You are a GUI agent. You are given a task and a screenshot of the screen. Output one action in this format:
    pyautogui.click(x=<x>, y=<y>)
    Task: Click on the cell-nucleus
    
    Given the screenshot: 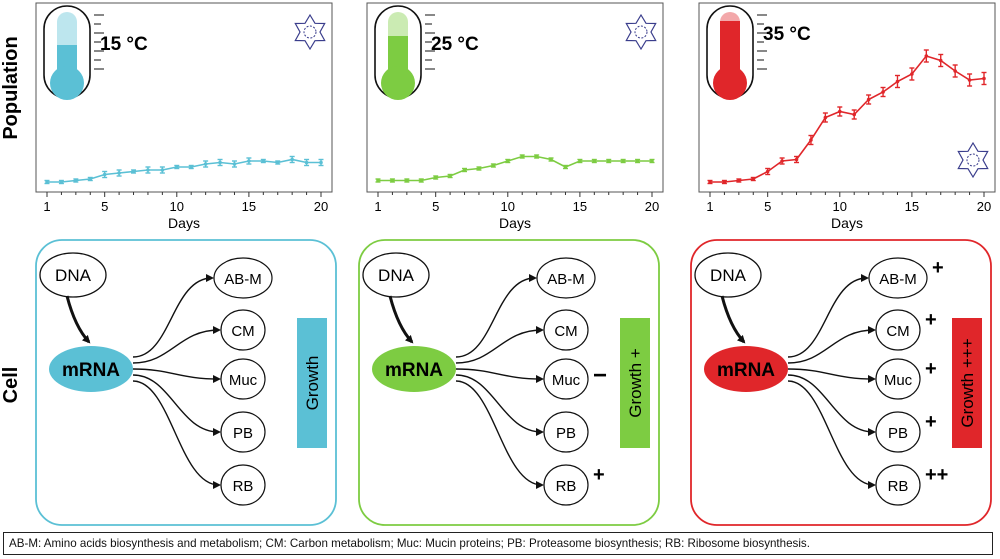 What is the action you would take?
    pyautogui.click(x=641, y=32)
    